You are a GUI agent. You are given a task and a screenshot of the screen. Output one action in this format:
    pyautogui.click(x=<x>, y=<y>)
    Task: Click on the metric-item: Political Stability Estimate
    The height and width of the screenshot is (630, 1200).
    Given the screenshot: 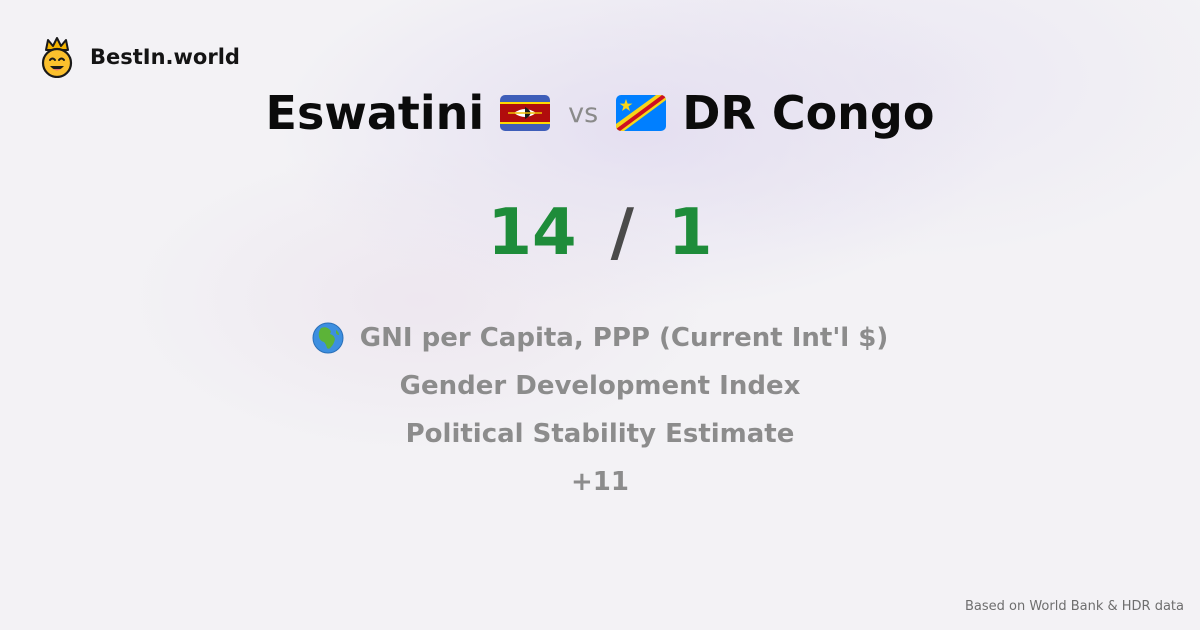 What is the action you would take?
    pyautogui.click(x=600, y=434)
    